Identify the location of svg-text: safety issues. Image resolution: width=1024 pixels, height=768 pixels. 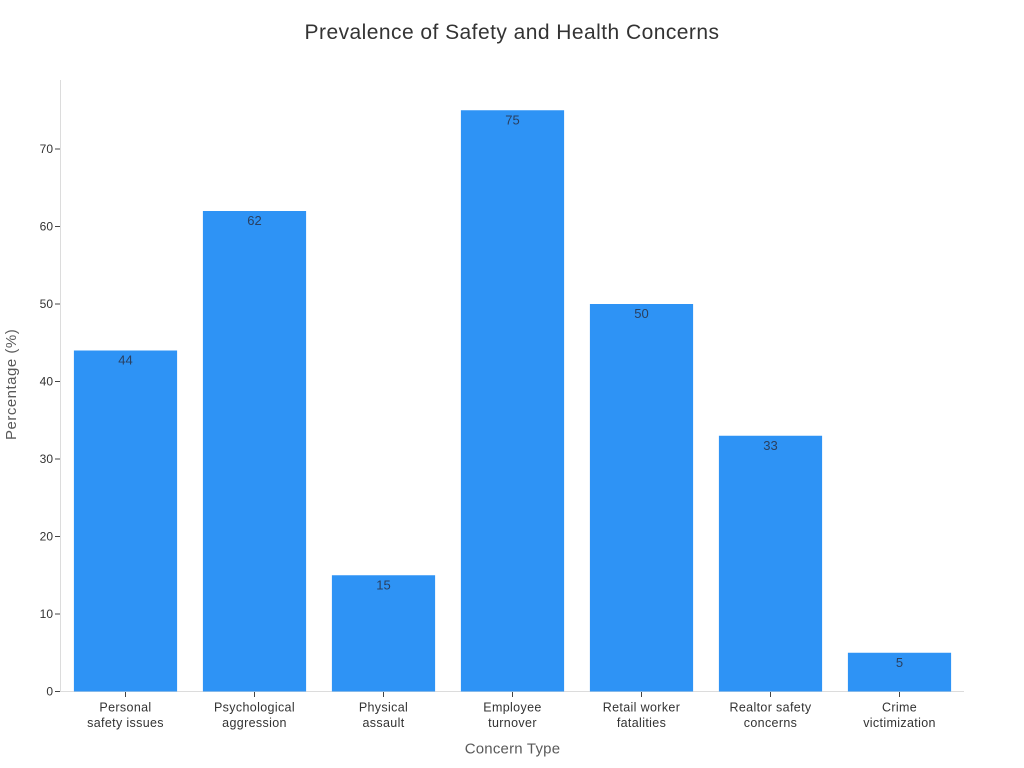
(125, 723).